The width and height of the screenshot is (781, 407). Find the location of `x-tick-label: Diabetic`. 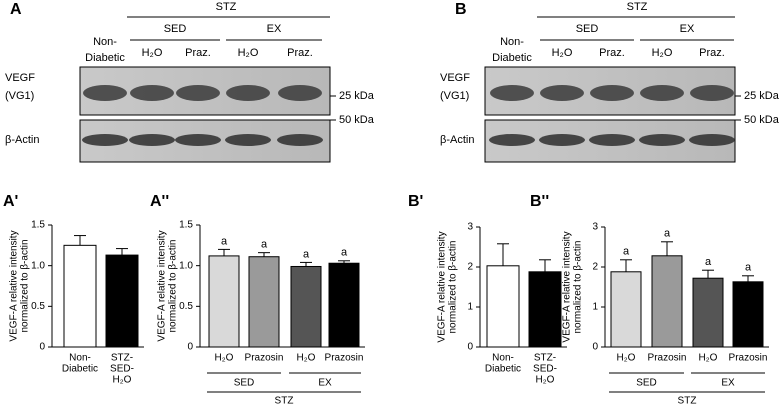

x-tick-label: Diabetic is located at coordinates (80, 369).